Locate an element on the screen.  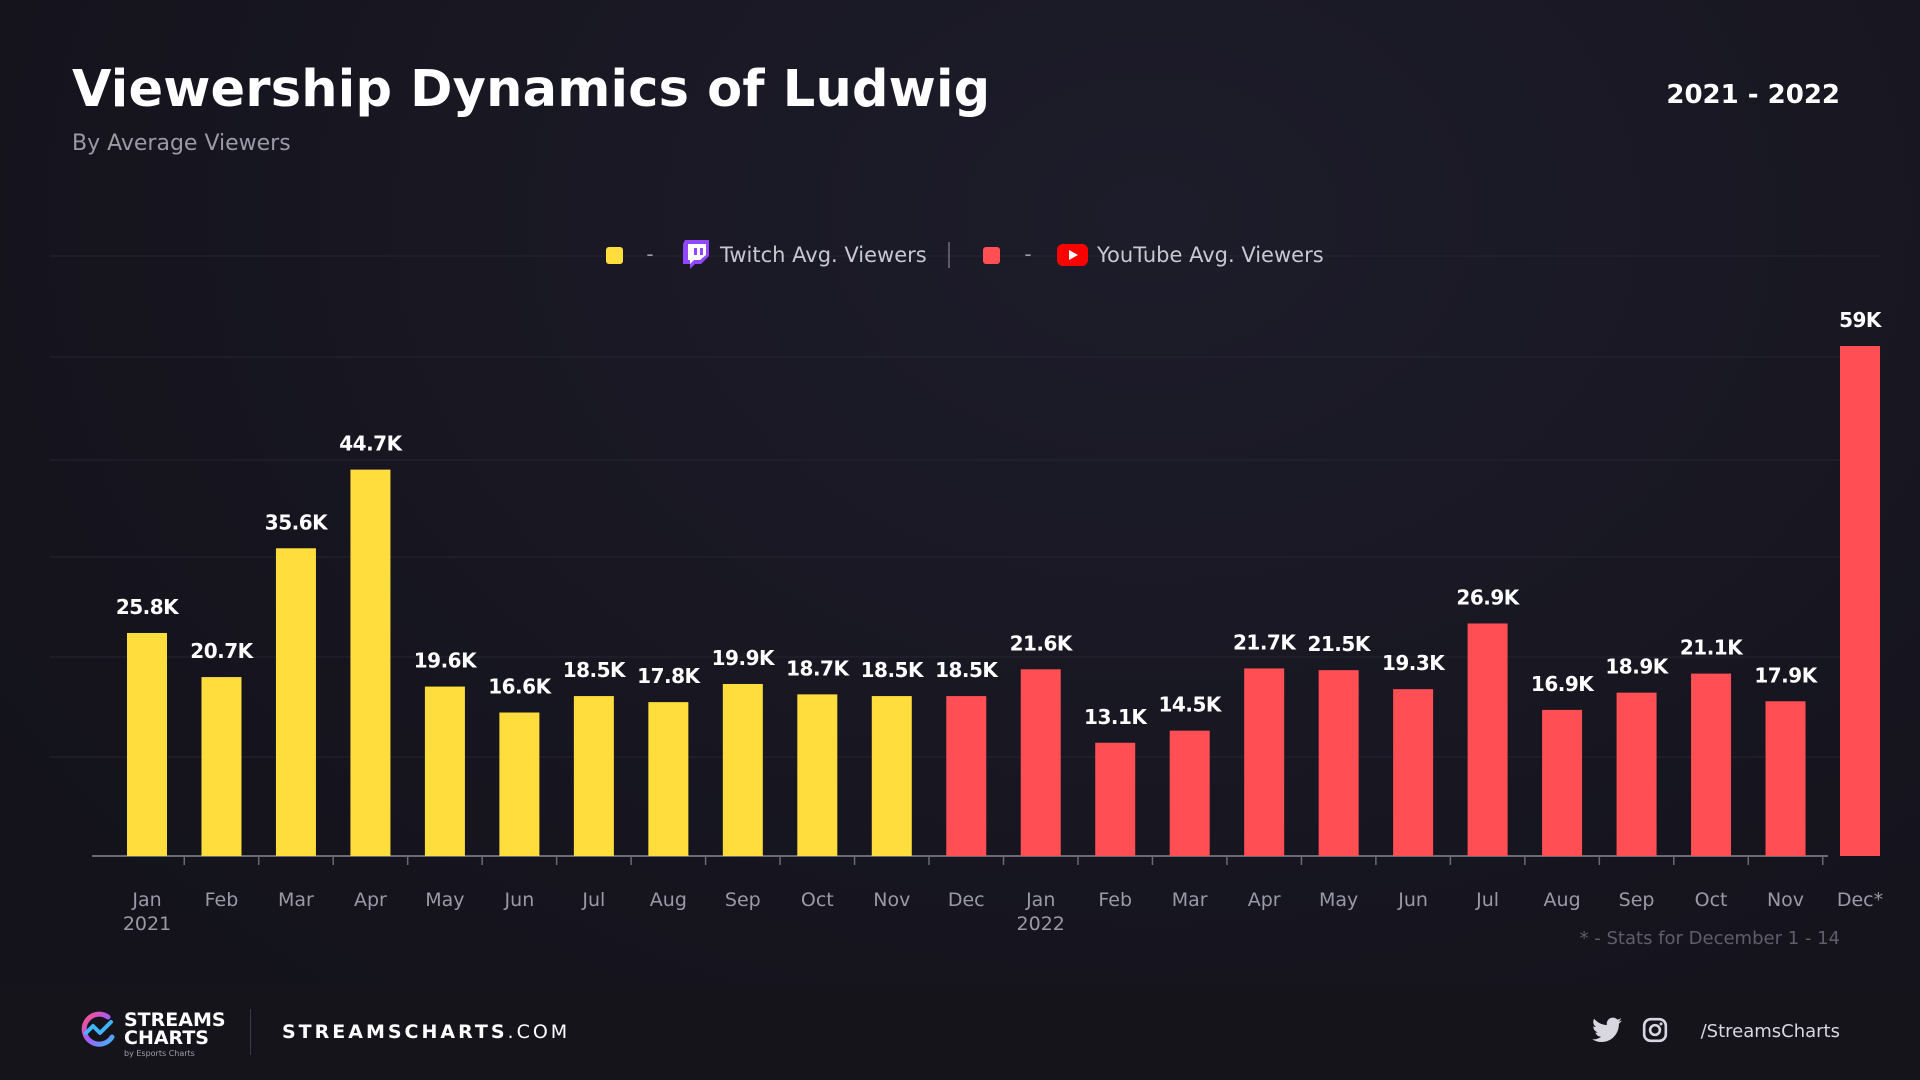
bar-value-label: 17.8K is located at coordinates (669, 676).